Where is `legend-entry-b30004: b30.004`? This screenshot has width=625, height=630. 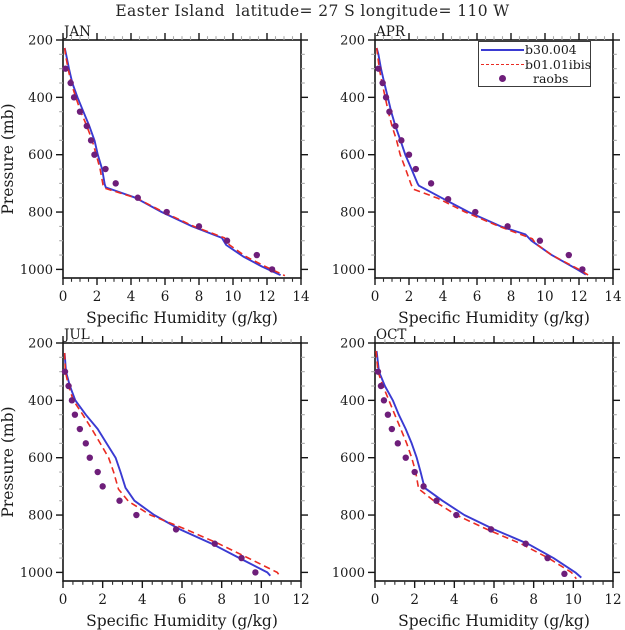 legend-entry-b30004: b30.004 is located at coordinates (534, 50).